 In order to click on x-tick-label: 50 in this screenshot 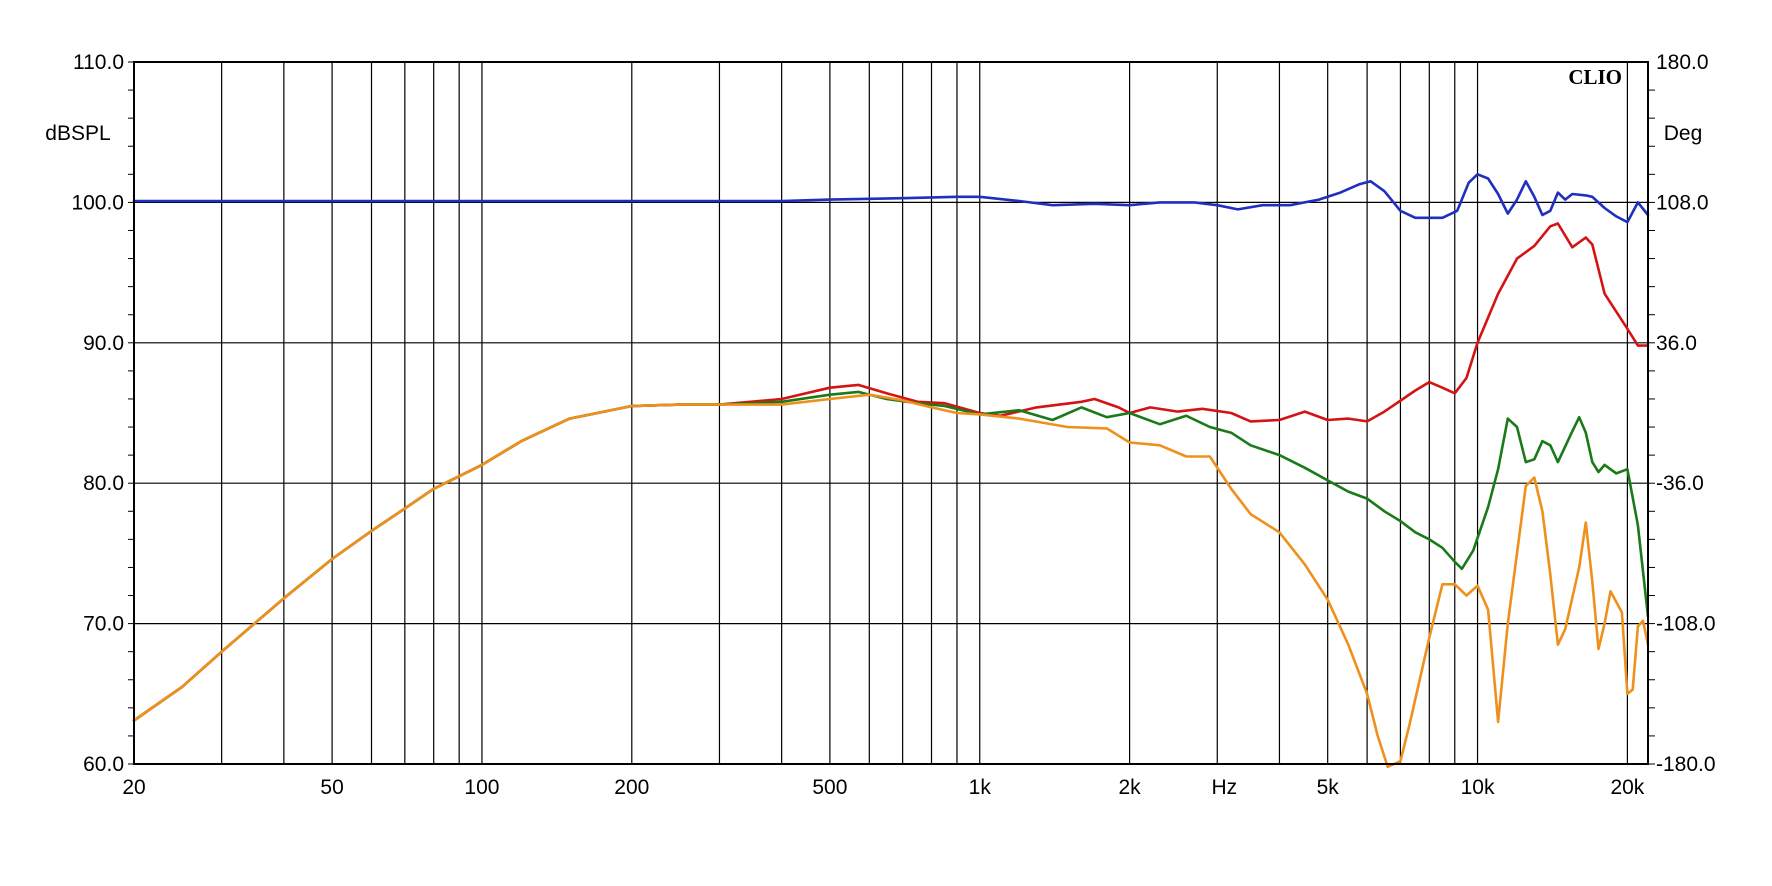, I will do `click(331, 787)`.